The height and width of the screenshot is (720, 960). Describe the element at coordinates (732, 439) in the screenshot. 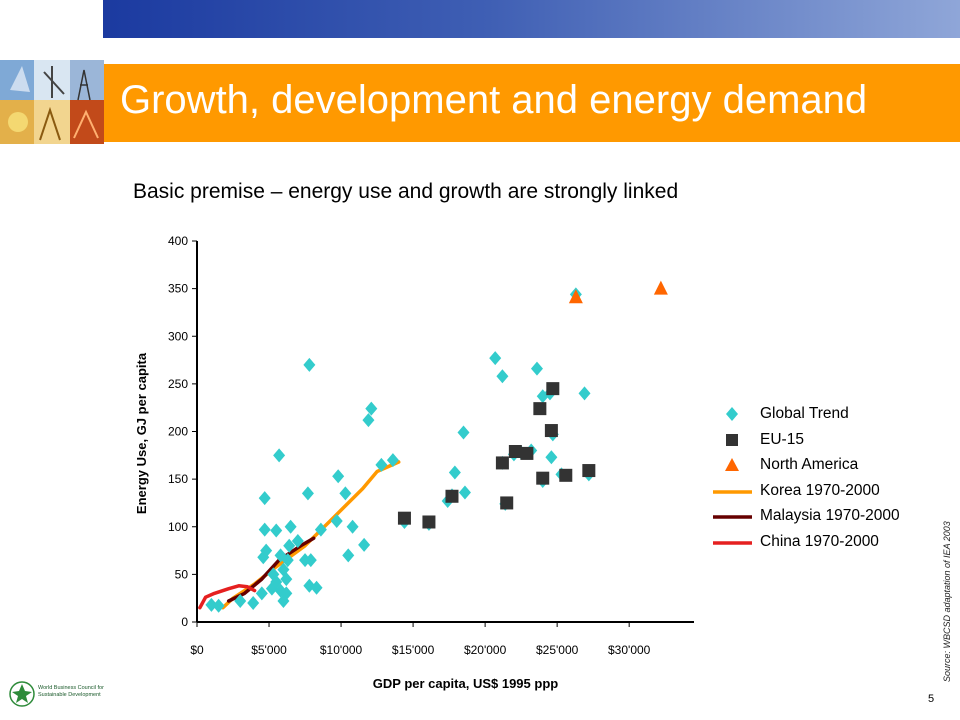

I see `legend-square-icon` at that location.